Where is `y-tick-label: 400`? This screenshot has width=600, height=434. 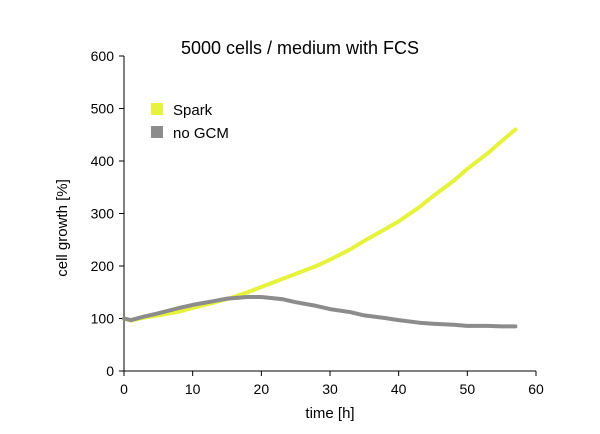 y-tick-label: 400 is located at coordinates (103, 161).